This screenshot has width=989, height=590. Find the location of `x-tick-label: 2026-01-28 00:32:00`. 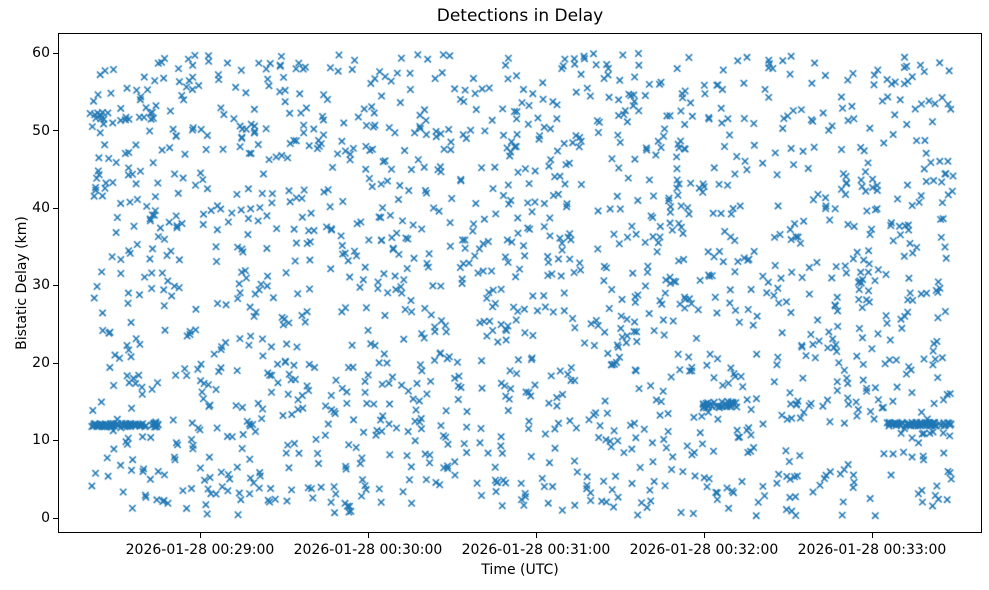

x-tick-label: 2026-01-28 00:32:00 is located at coordinates (704, 550).